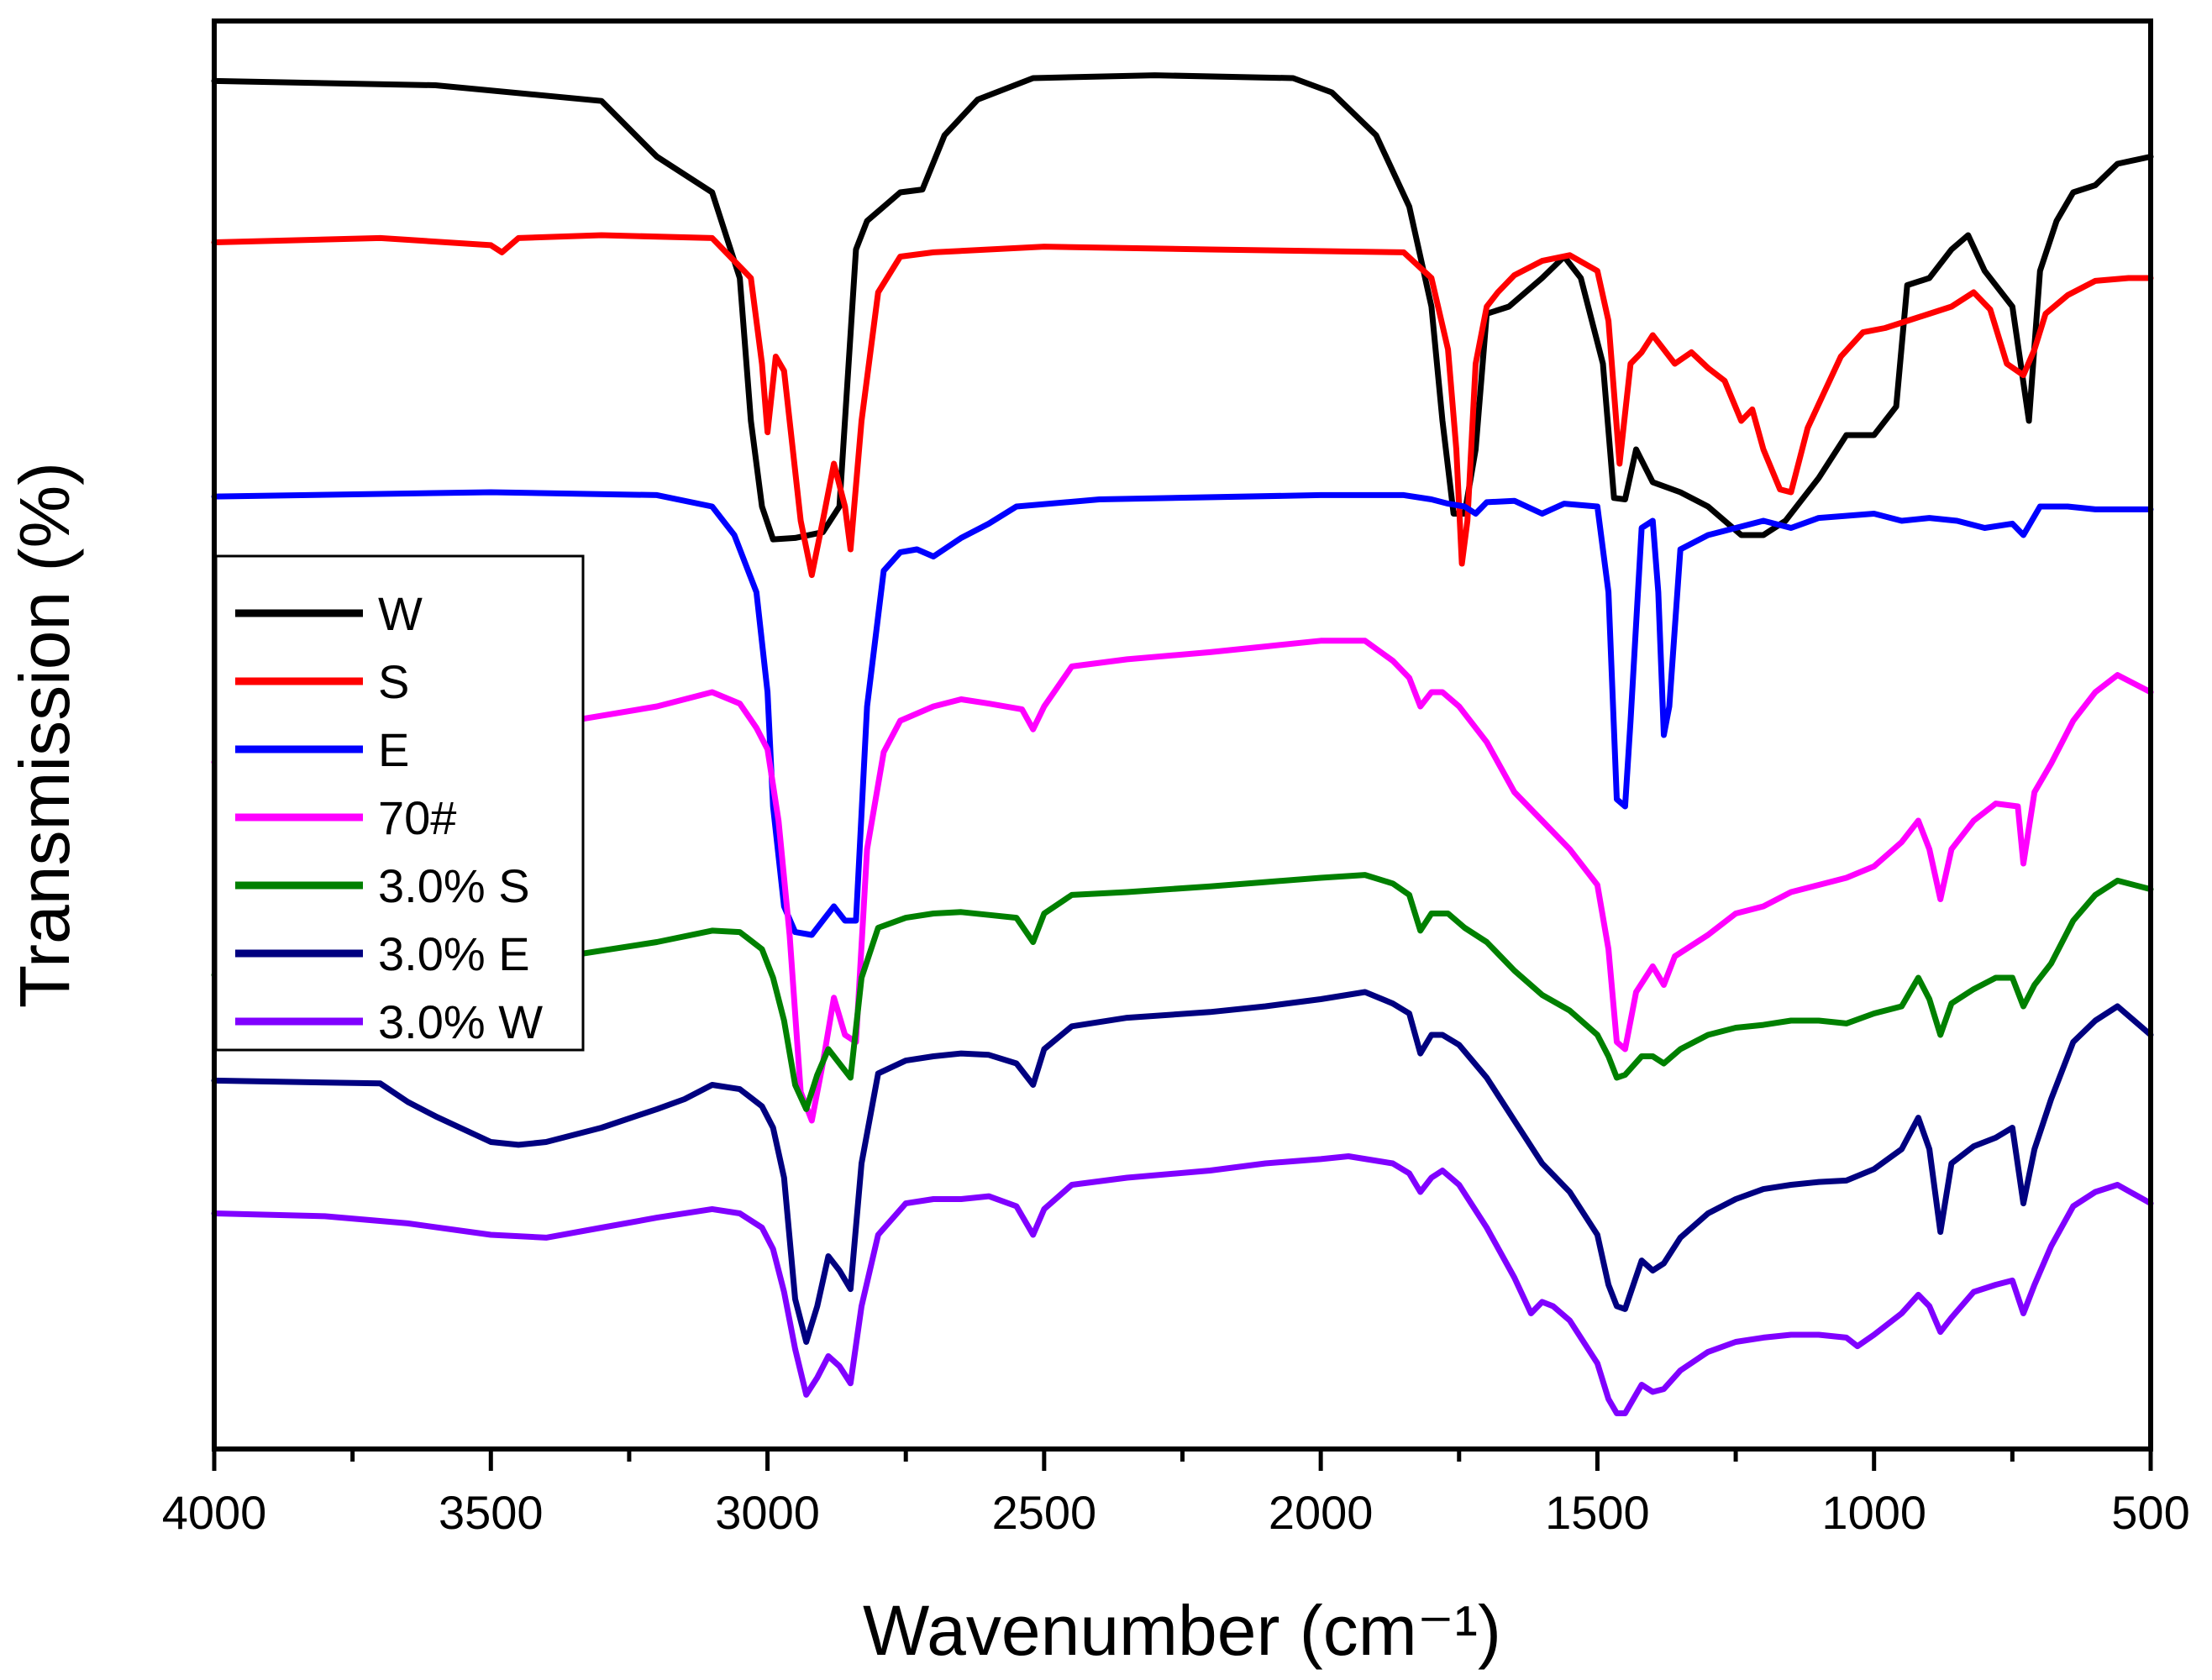 The image size is (2212, 1680). I want to click on x-tick-label: 1500, so click(1597, 1512).